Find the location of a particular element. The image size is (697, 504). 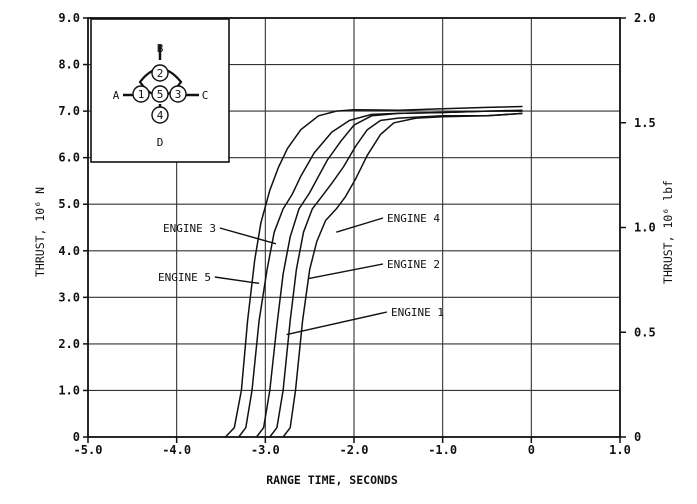

x-tick-label: 0 is located at coordinates (531, 450).